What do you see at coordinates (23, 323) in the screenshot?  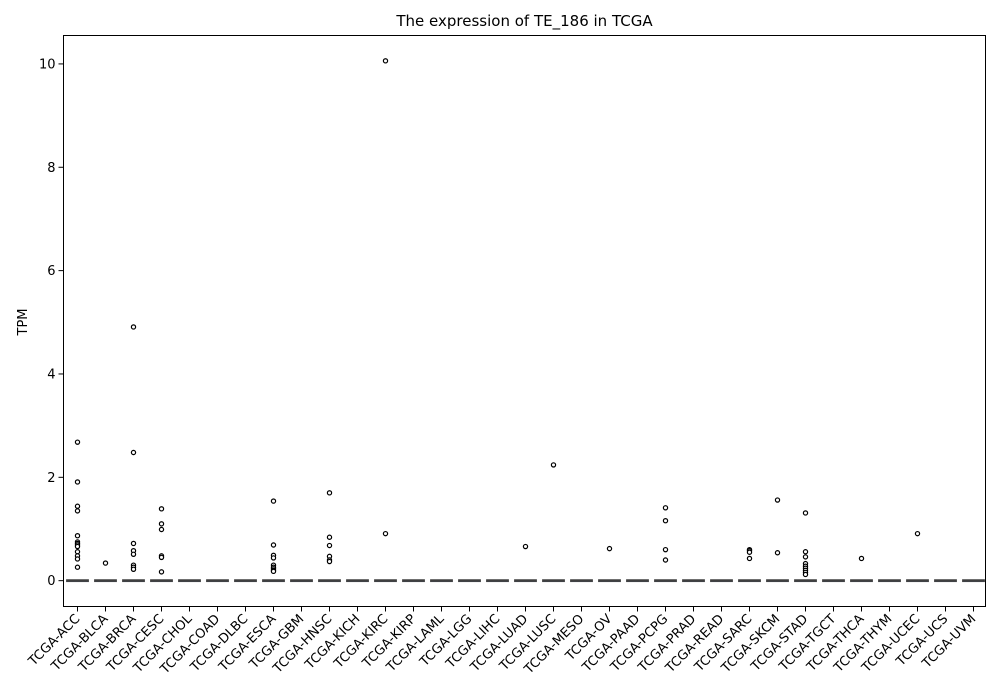 I see `y-axis-title: TPM` at bounding box center [23, 323].